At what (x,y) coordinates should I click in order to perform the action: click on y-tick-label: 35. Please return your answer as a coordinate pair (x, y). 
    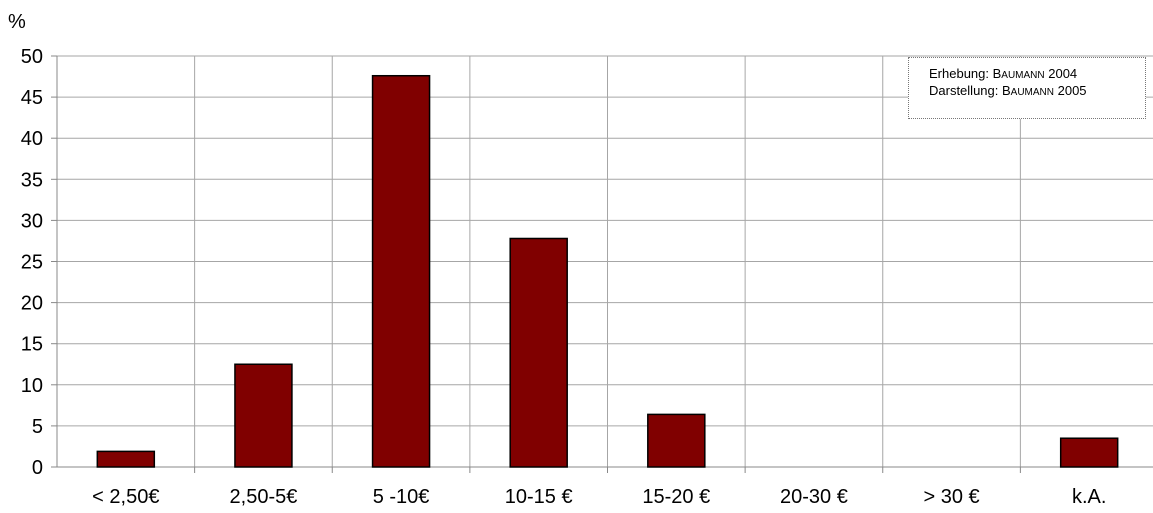
    Looking at the image, I should click on (32, 180).